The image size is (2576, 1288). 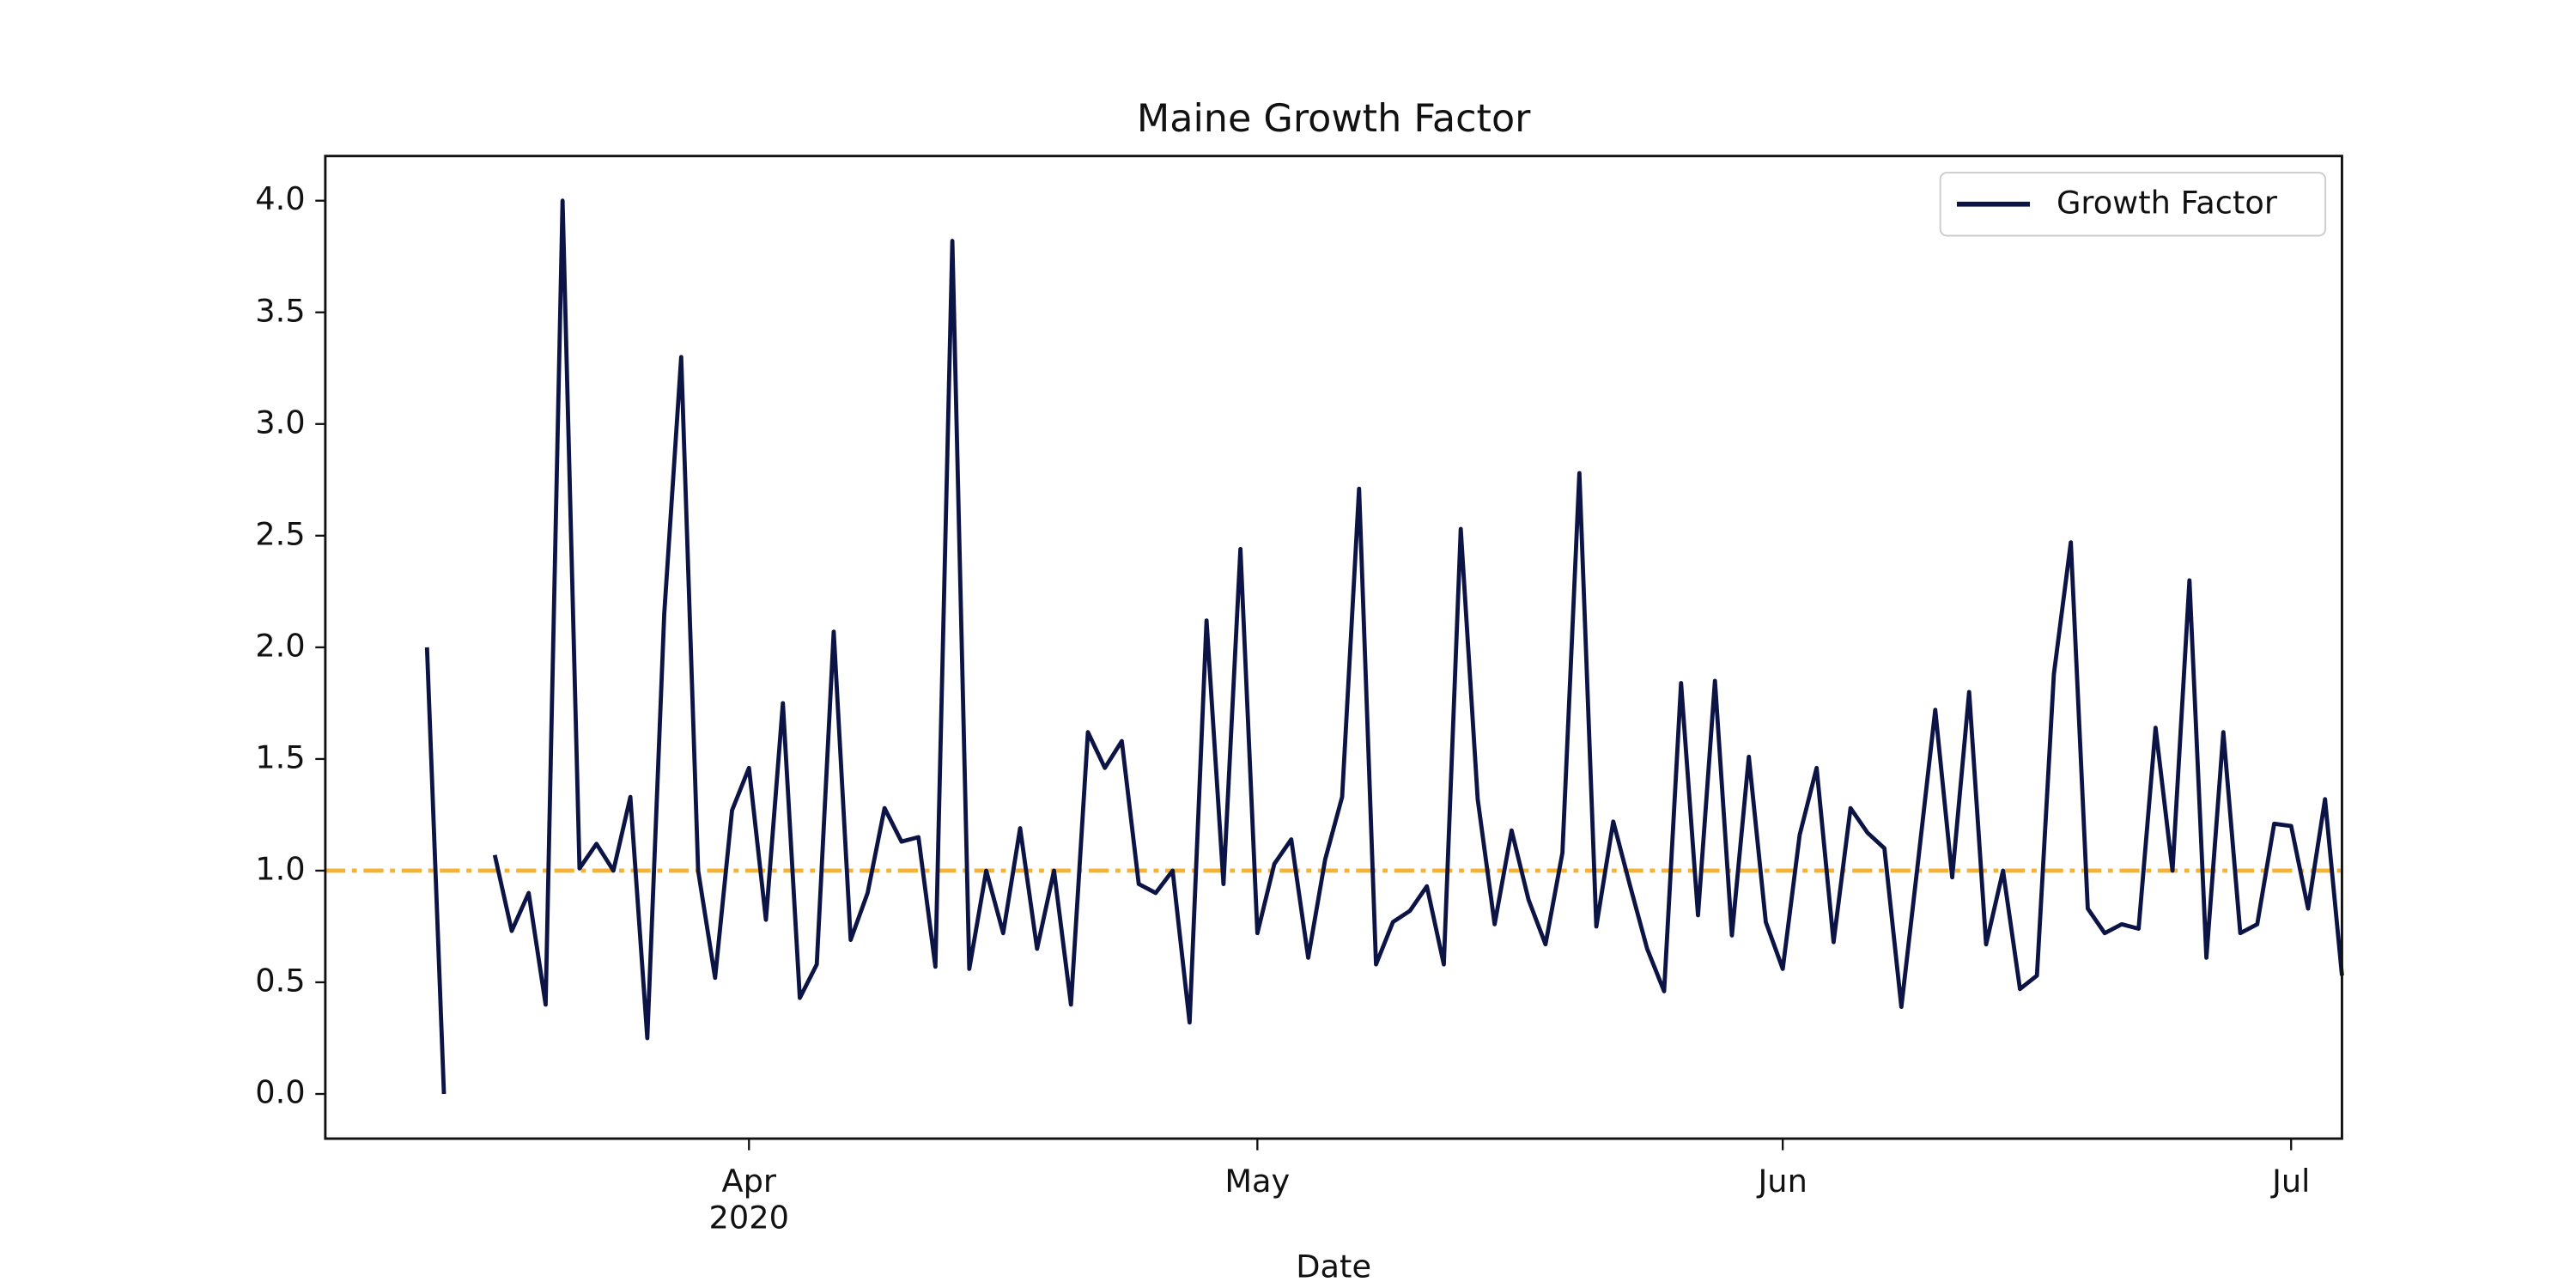 What do you see at coordinates (280, 645) in the screenshot?
I see `y-tick-label: 2.0` at bounding box center [280, 645].